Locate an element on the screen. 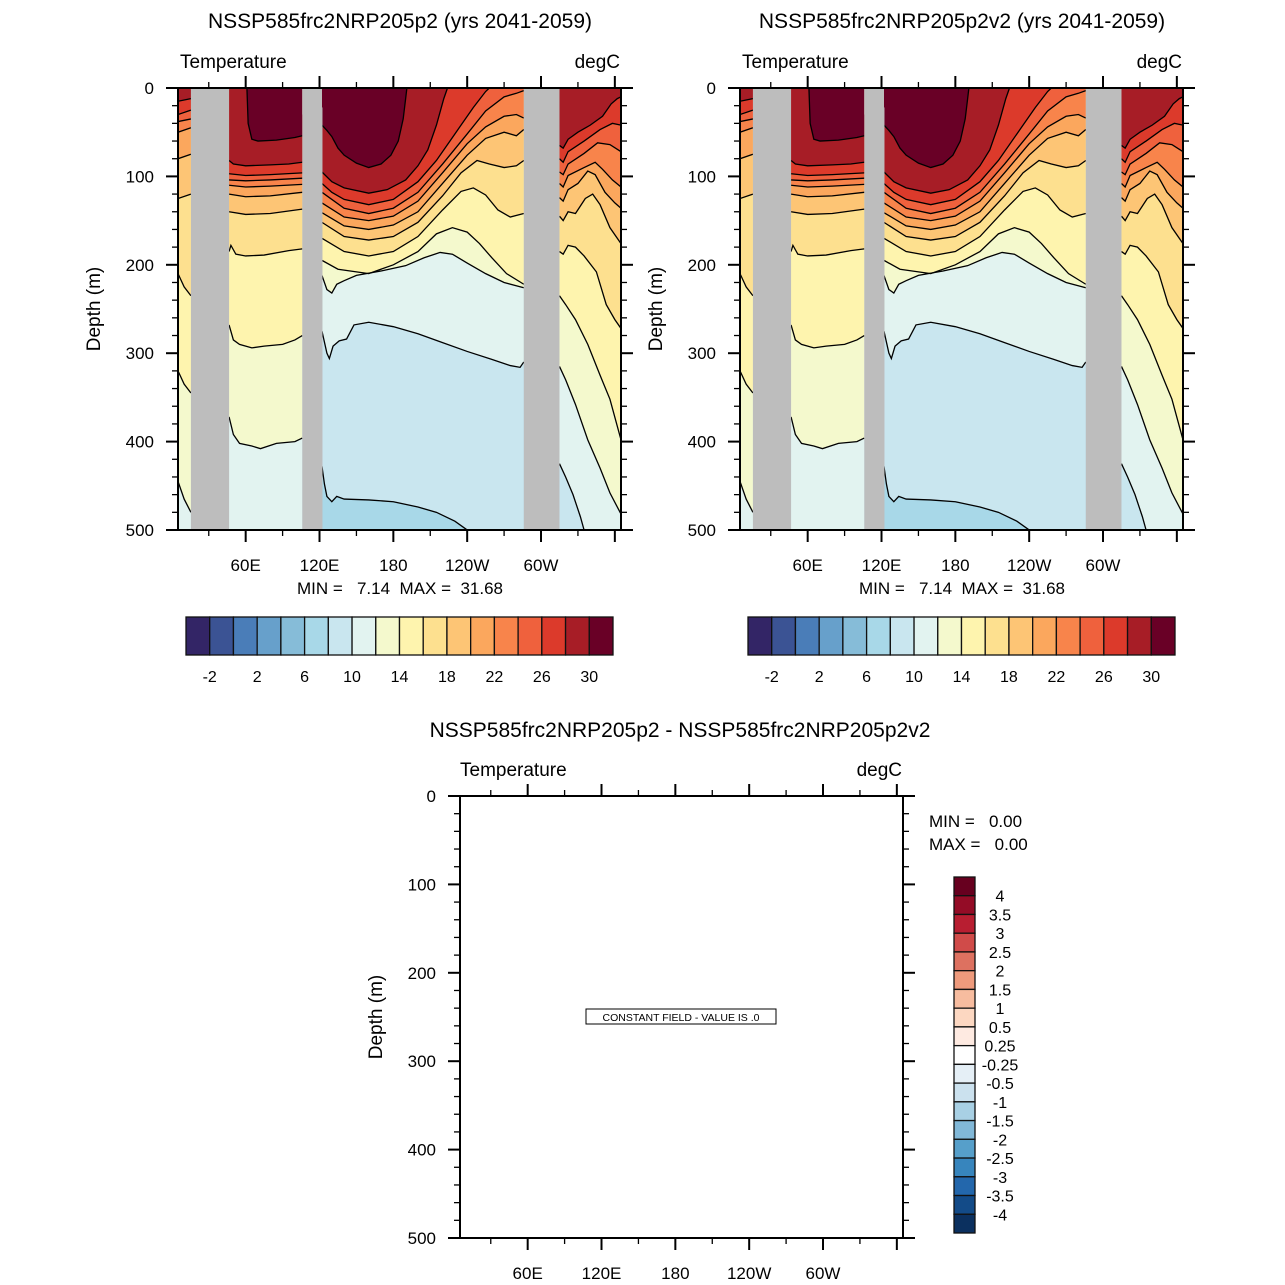  x-tick-label: 120W is located at coordinates (1029, 565).